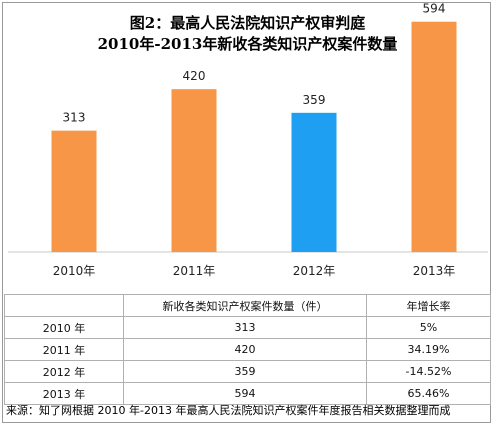 The width and height of the screenshot is (495, 427). I want to click on table-cell-count: 420, so click(245, 349).